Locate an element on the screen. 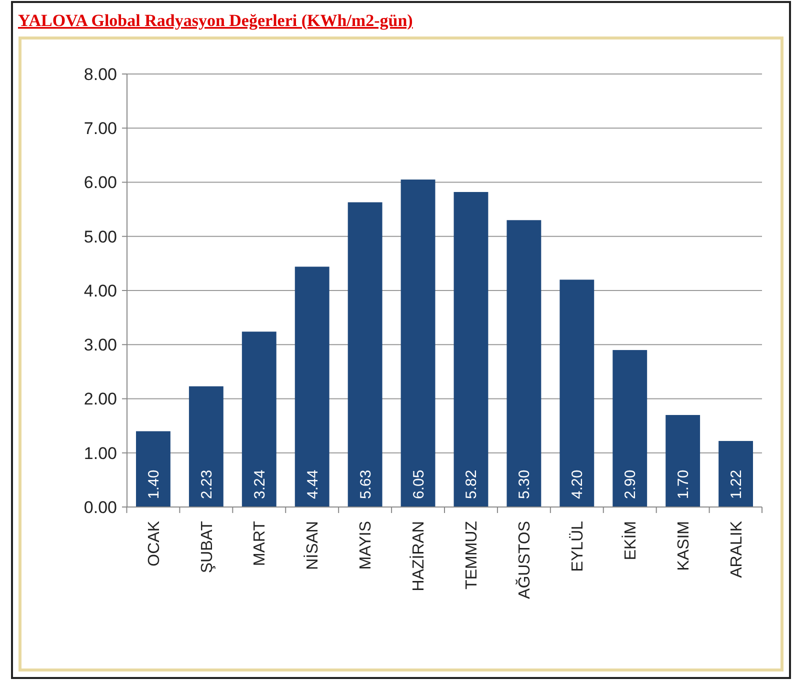  data-label: 5.30 is located at coordinates (525, 484).